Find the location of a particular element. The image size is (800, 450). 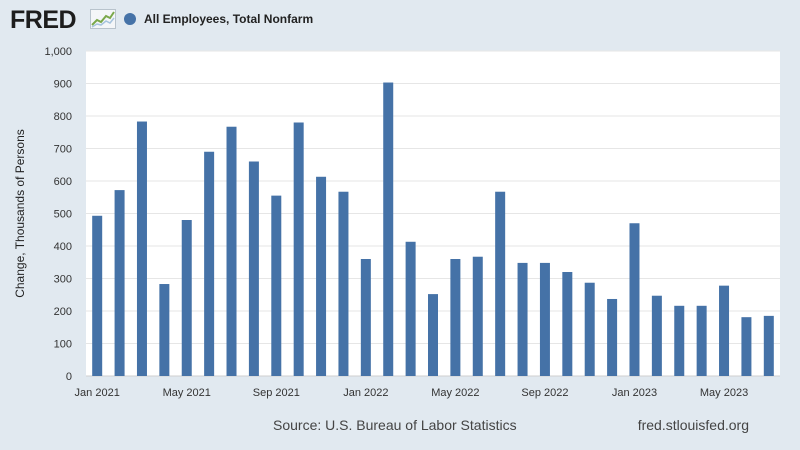

y-tick-label: 900 is located at coordinates (63, 85).